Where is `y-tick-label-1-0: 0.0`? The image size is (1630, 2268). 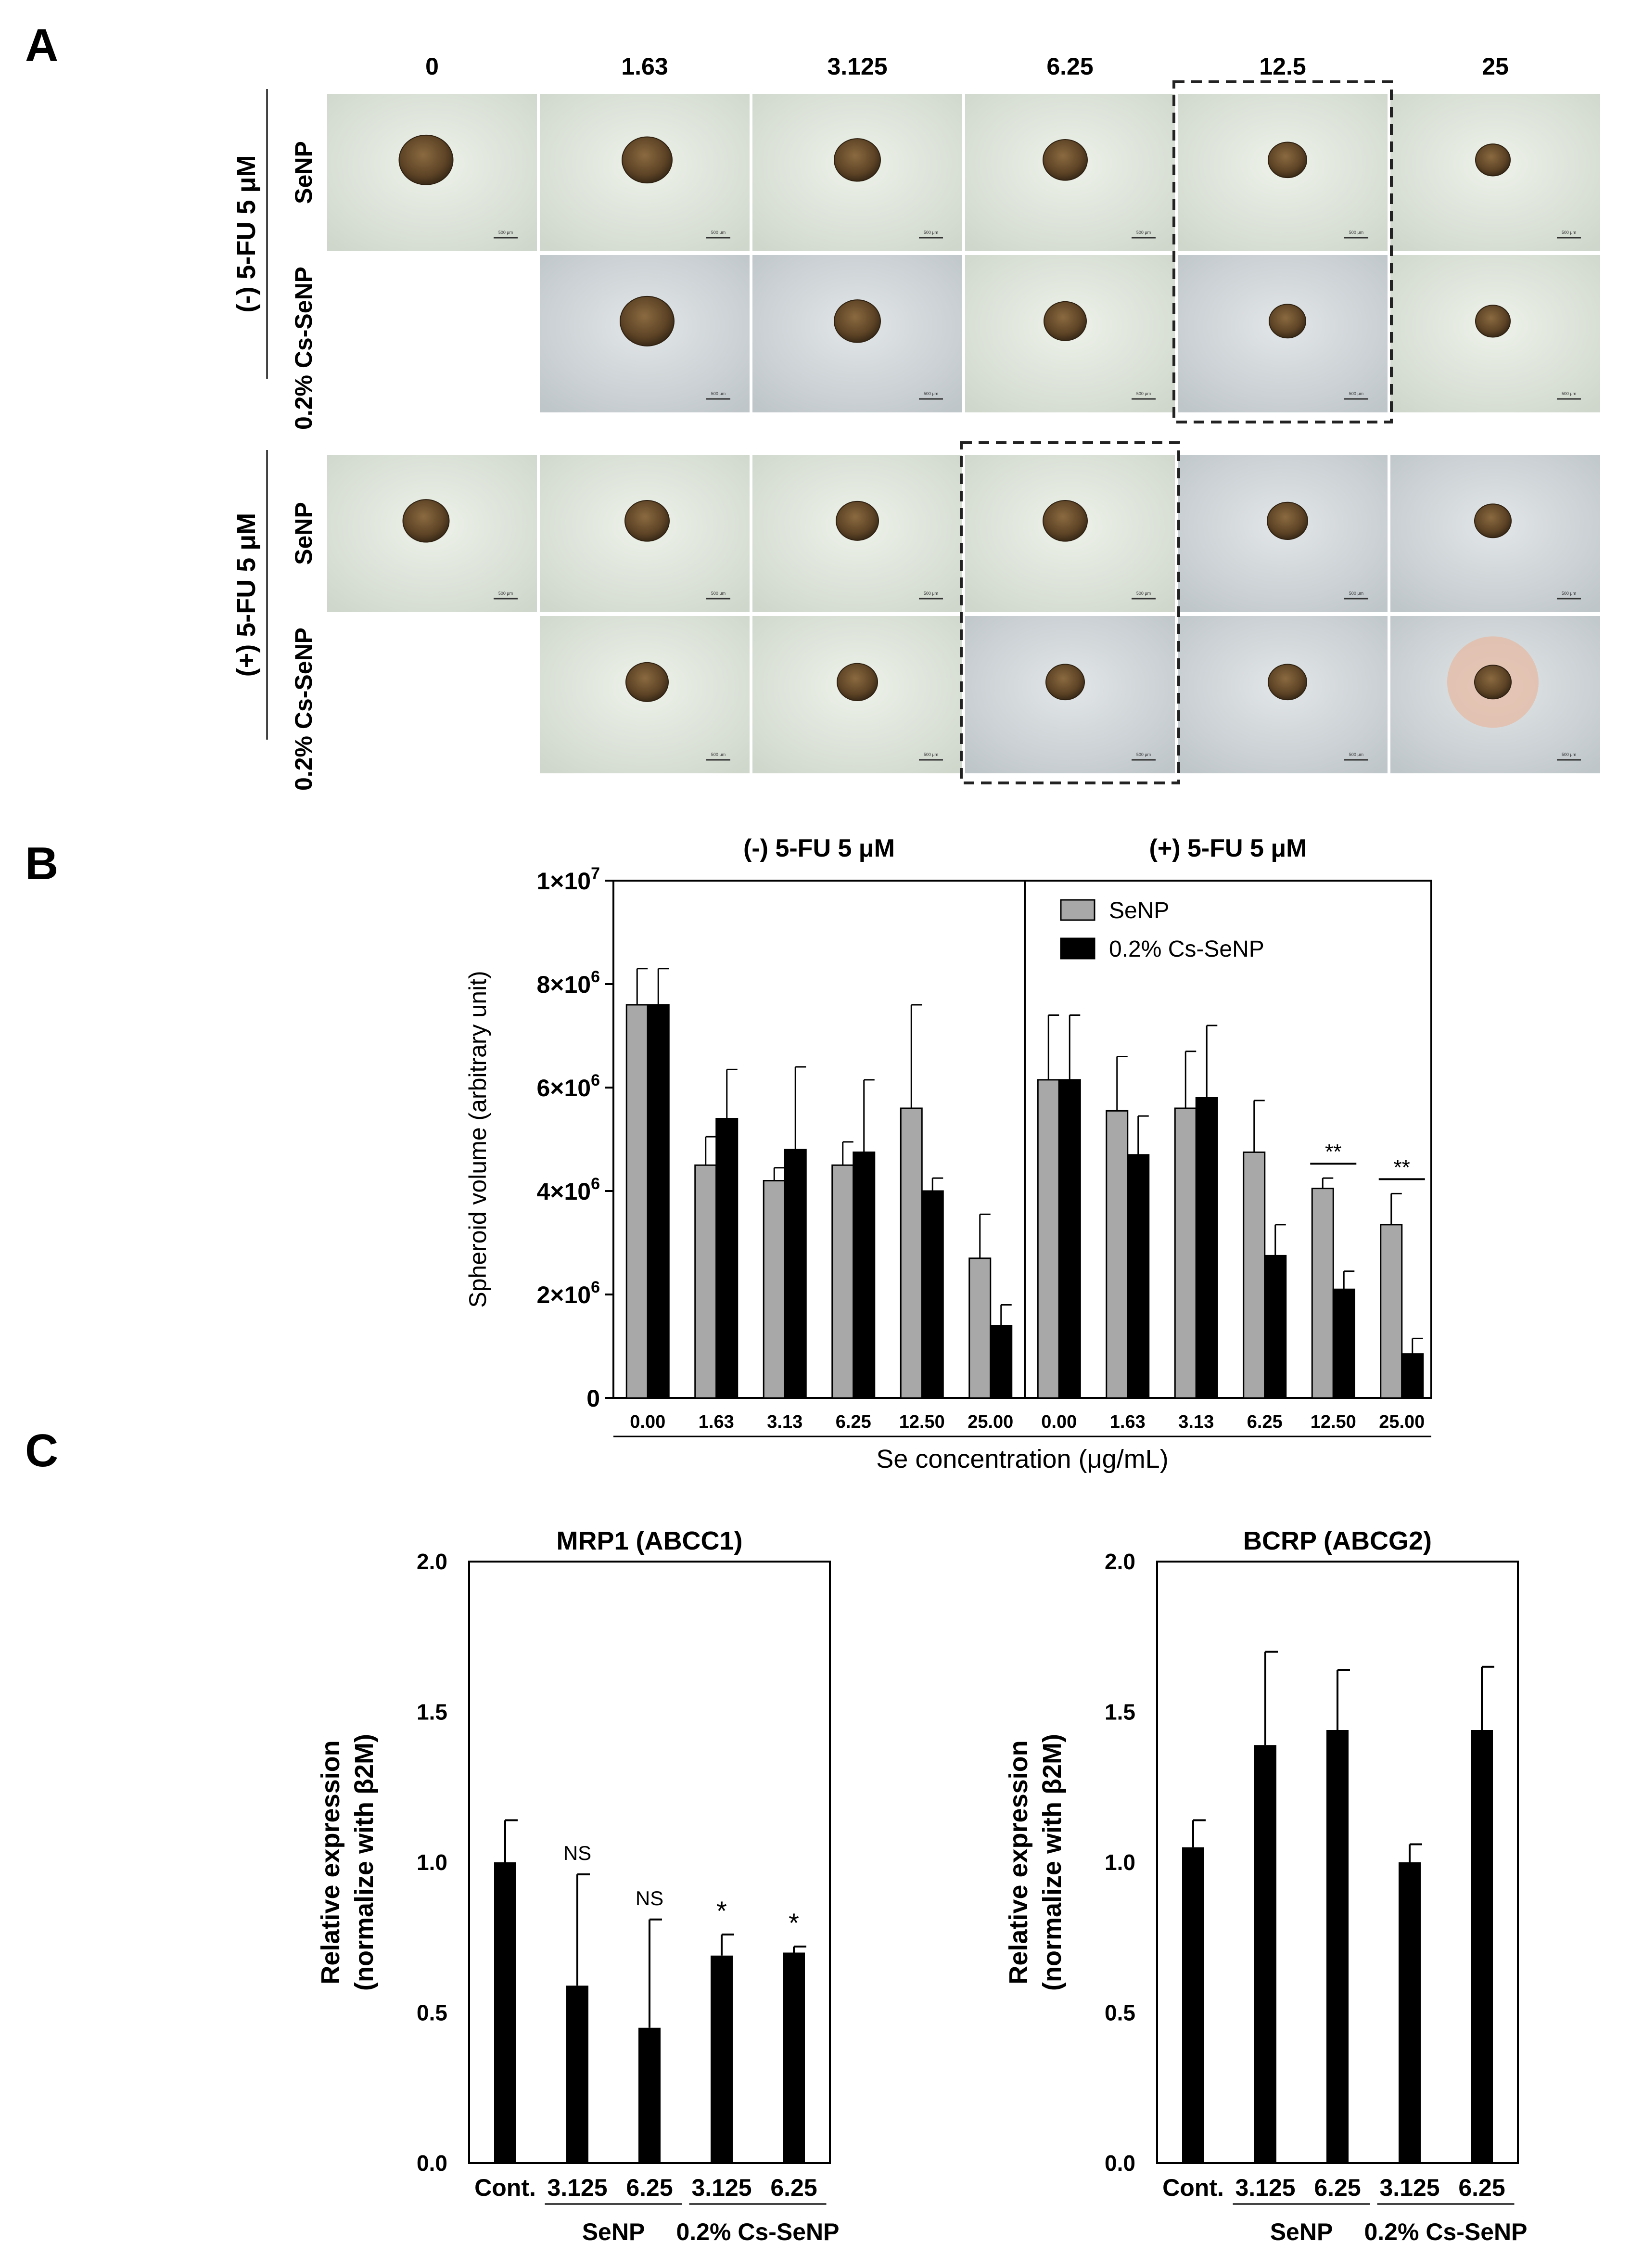 y-tick-label-1-0: 0.0 is located at coordinates (1120, 2163).